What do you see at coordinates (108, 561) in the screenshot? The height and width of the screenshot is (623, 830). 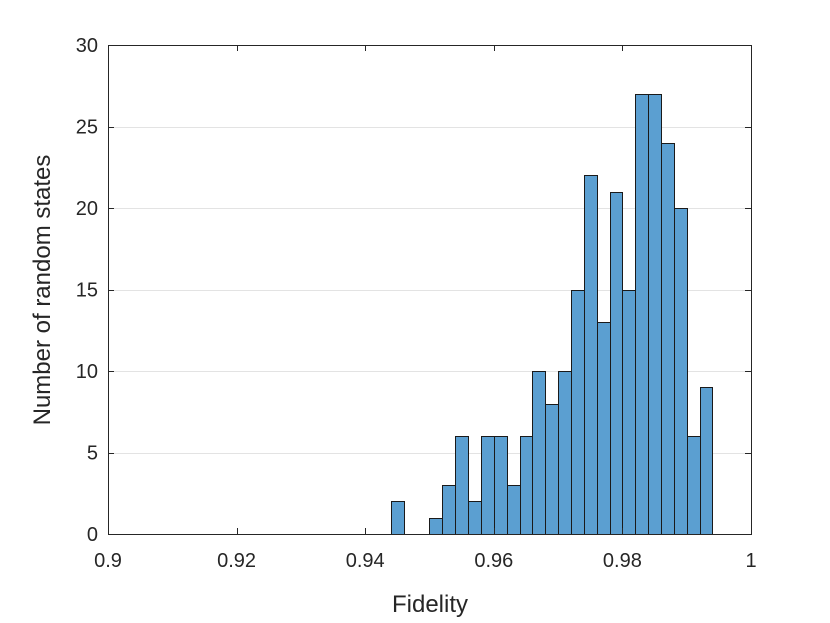 I see `x-tick-label: 0.9` at bounding box center [108, 561].